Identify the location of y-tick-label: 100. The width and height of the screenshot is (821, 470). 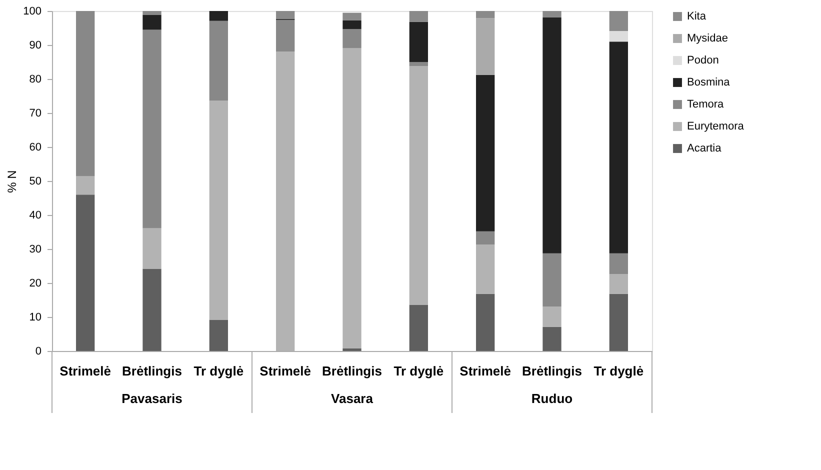
(32, 12).